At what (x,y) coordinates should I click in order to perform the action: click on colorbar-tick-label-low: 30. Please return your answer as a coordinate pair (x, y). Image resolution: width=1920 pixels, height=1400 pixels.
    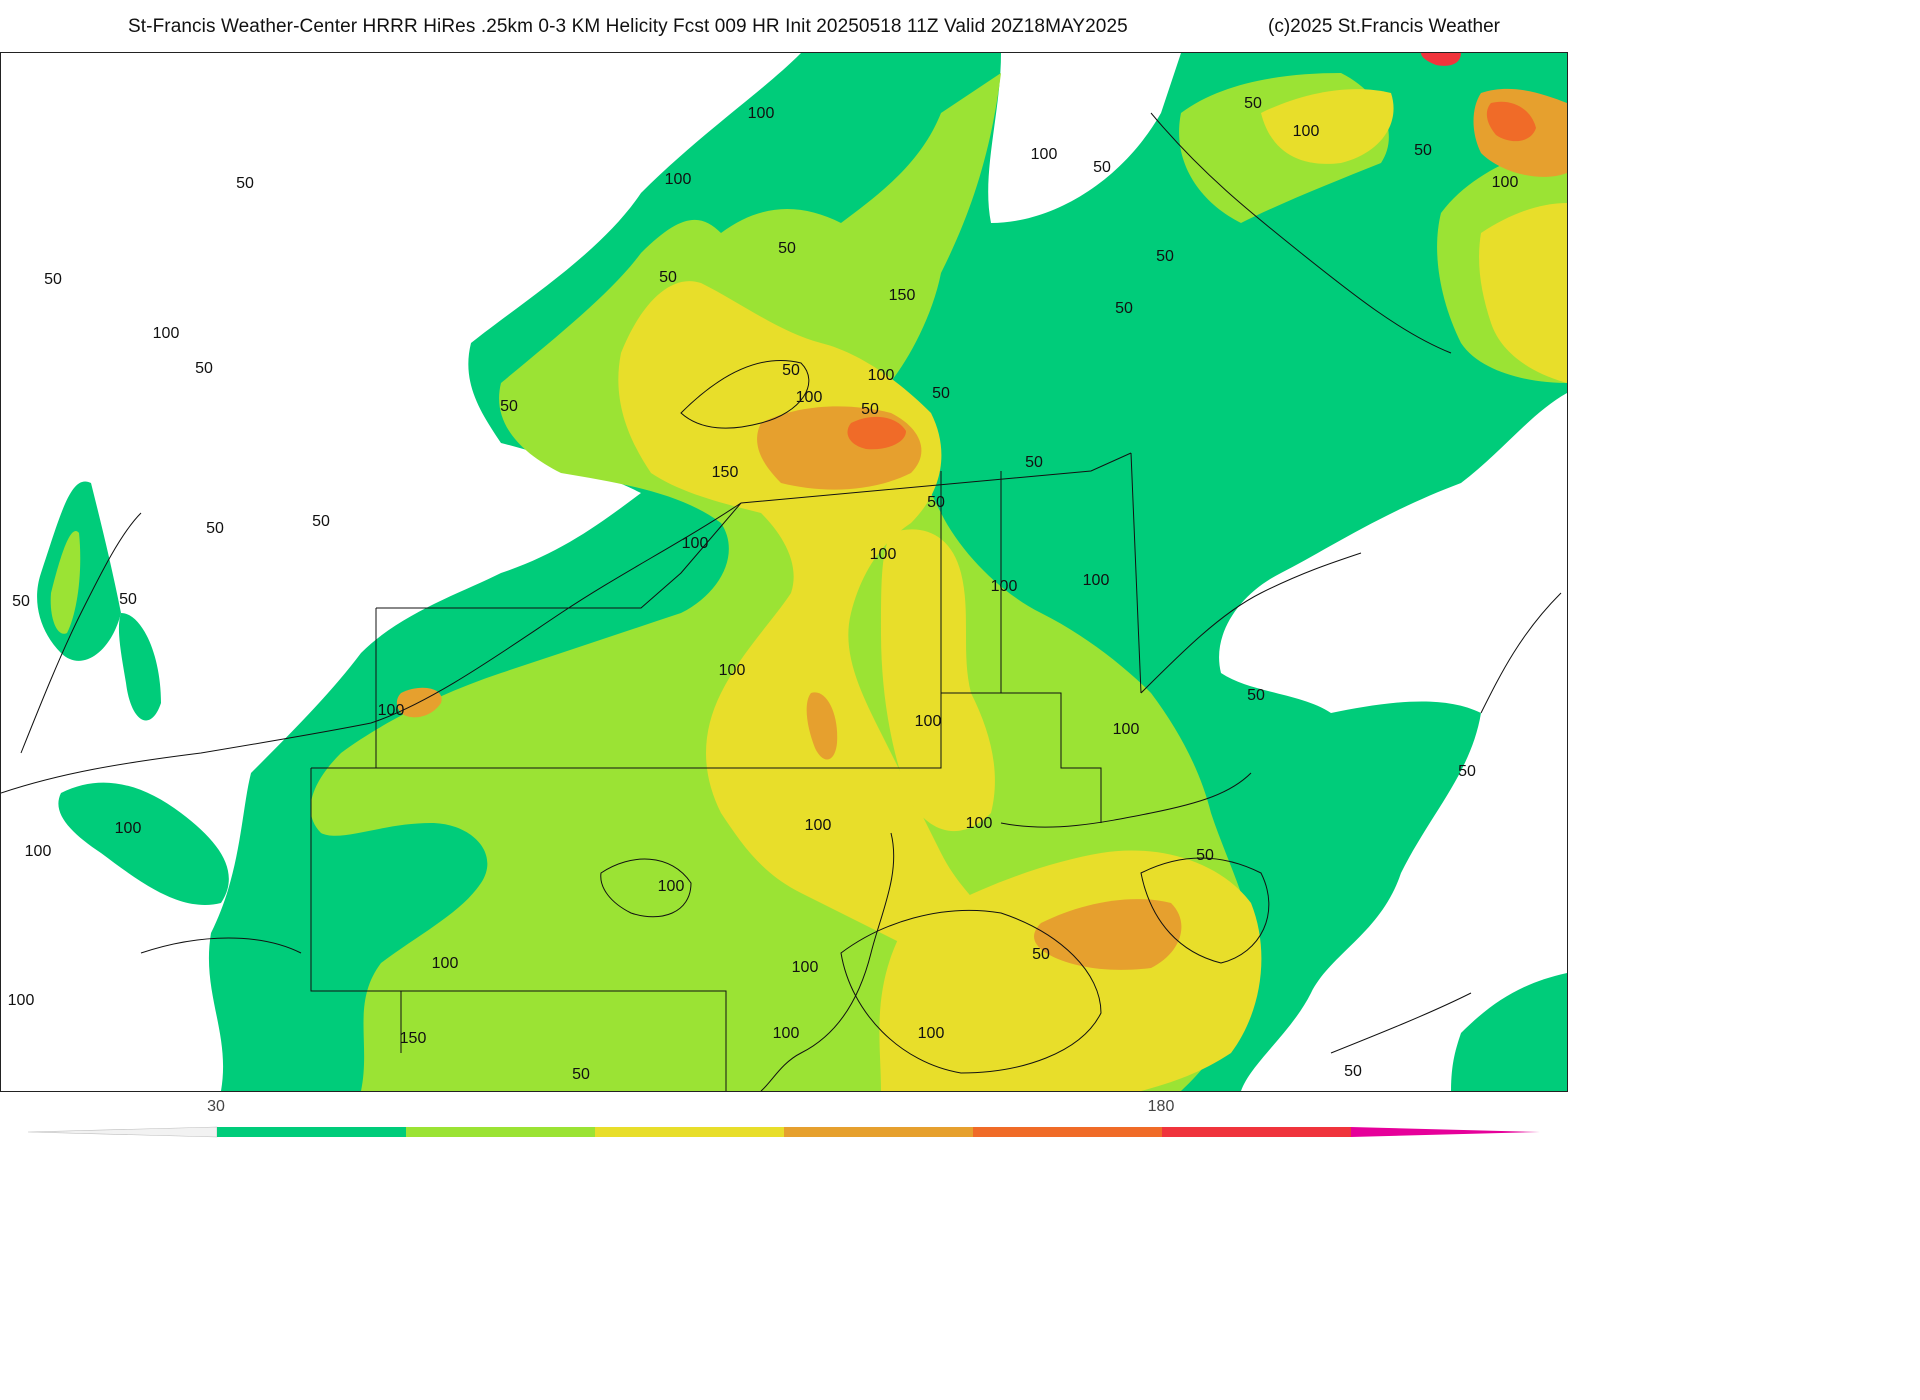
    Looking at the image, I should click on (216, 1106).